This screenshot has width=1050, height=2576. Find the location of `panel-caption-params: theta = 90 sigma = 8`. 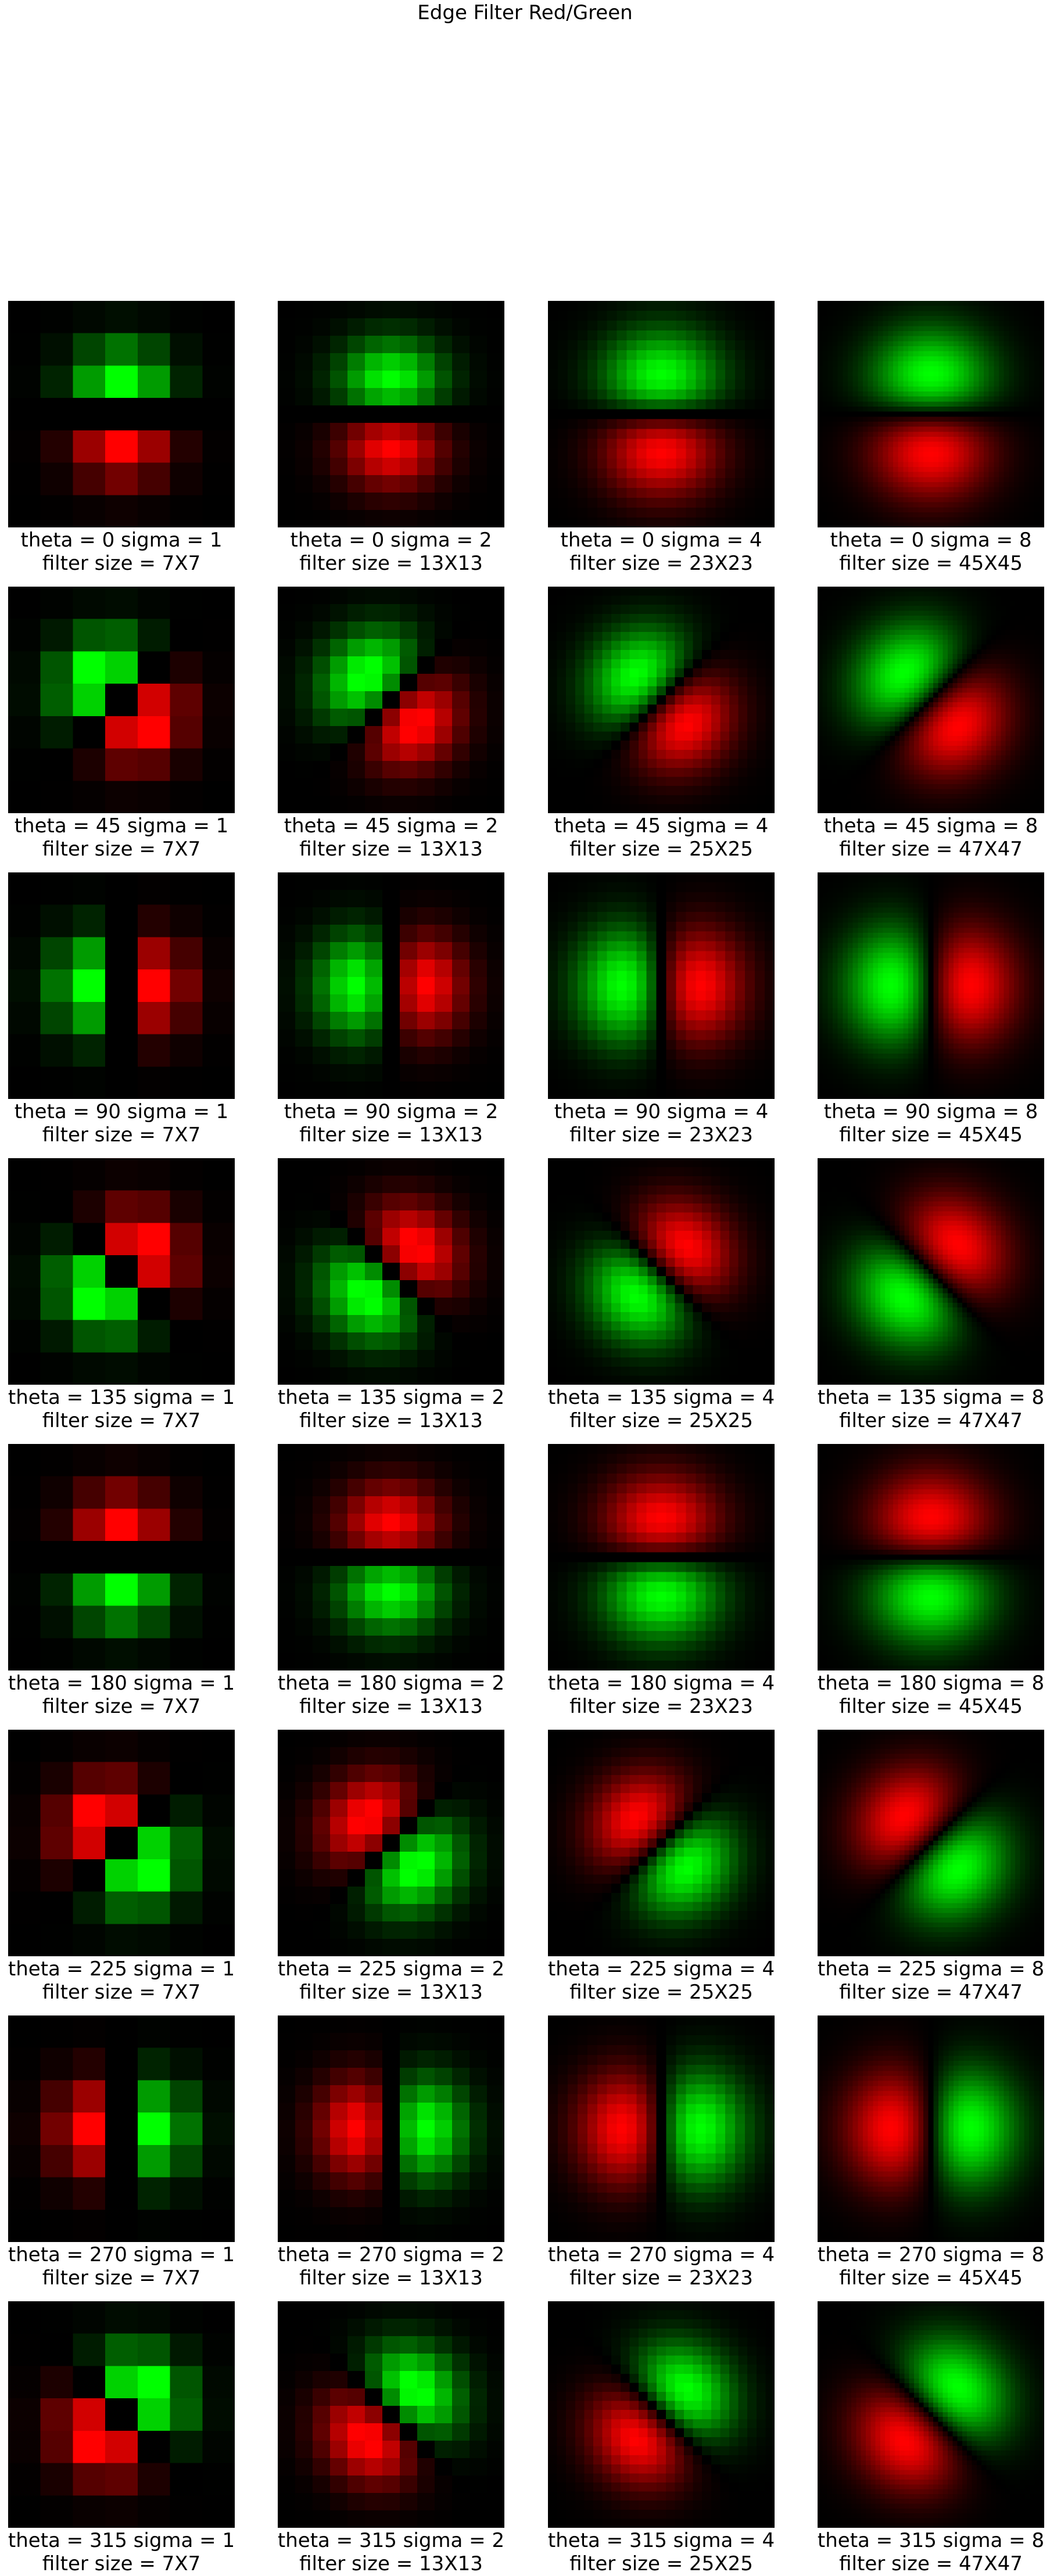

panel-caption-params: theta = 90 sigma = 8 is located at coordinates (930, 1111).